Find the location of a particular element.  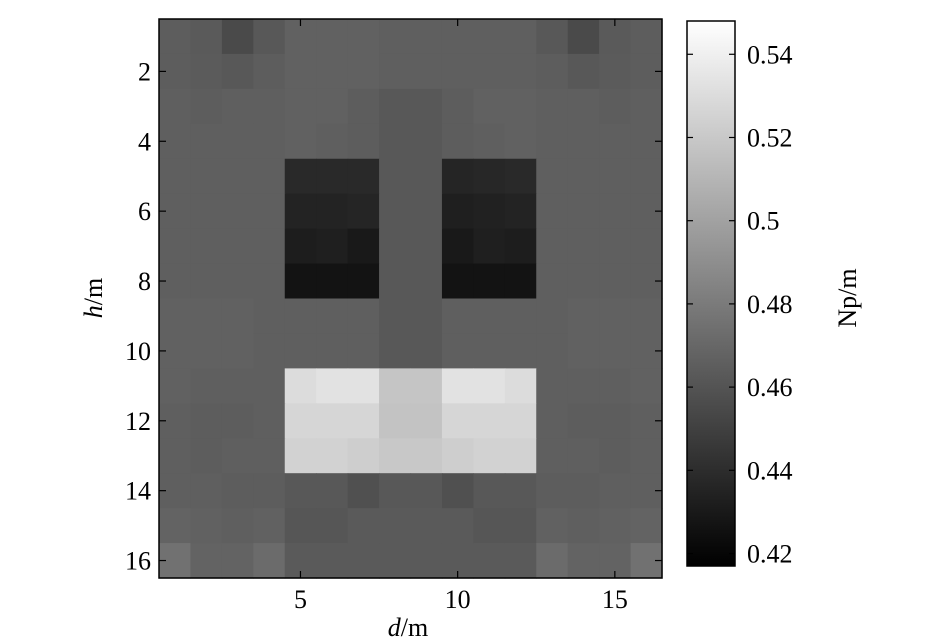

y-tick-label: 4 is located at coordinates (144, 141).